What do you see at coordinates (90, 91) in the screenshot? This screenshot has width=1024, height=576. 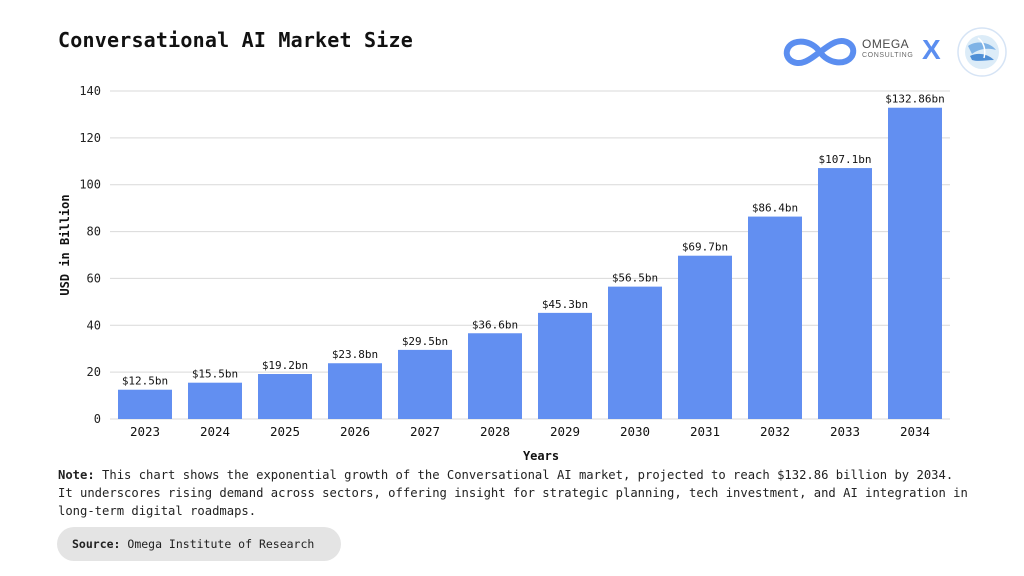 I see `y-tick-label: 140` at bounding box center [90, 91].